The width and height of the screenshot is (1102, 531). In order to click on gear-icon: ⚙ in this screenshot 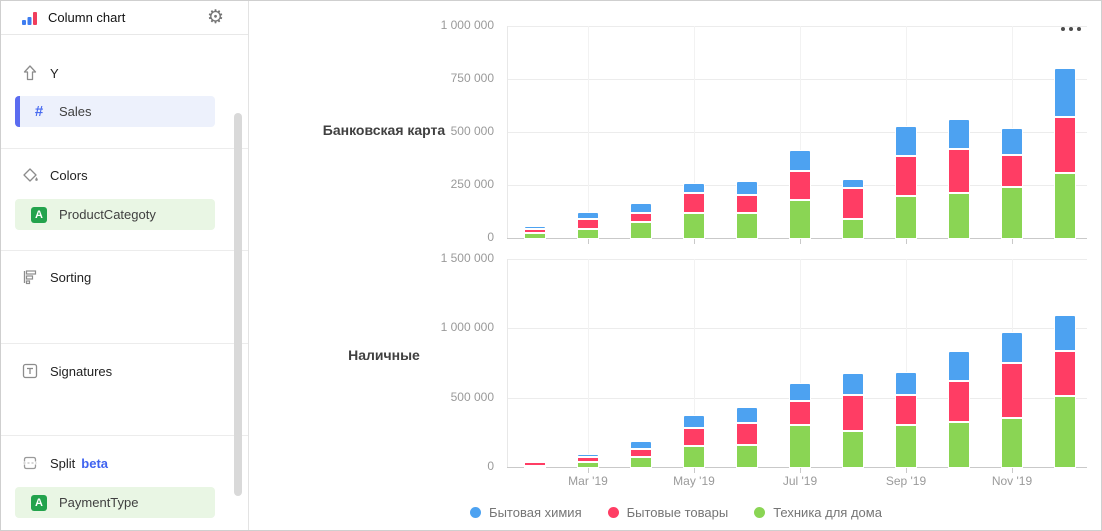, I will do `click(215, 17)`.